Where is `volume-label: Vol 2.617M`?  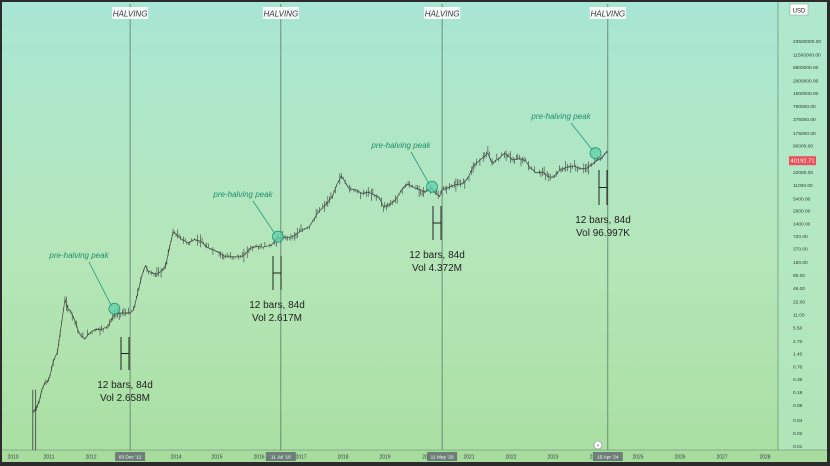
volume-label: Vol 2.617M is located at coordinates (277, 318).